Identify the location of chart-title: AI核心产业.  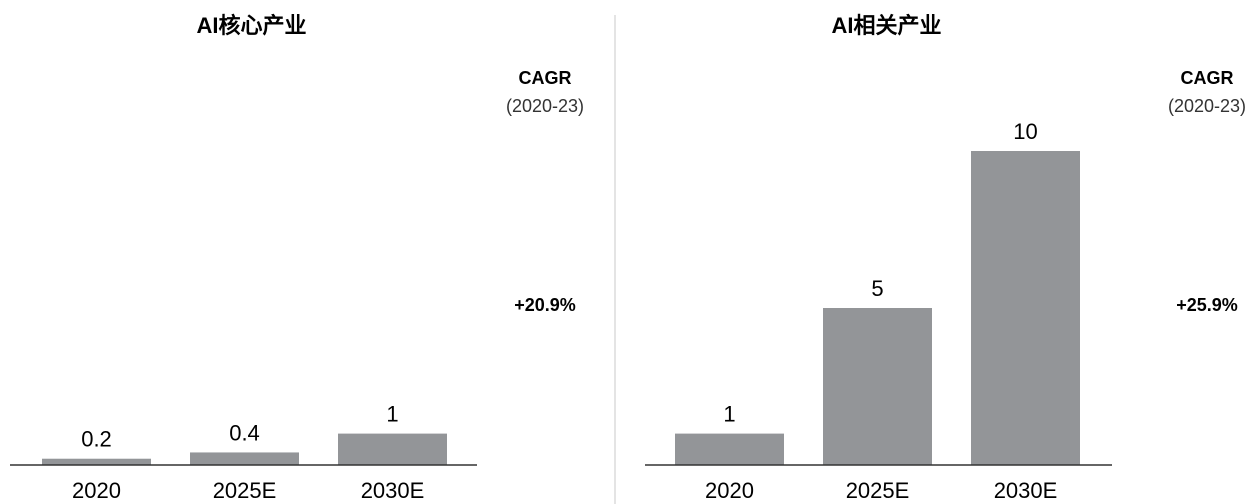
(251, 25).